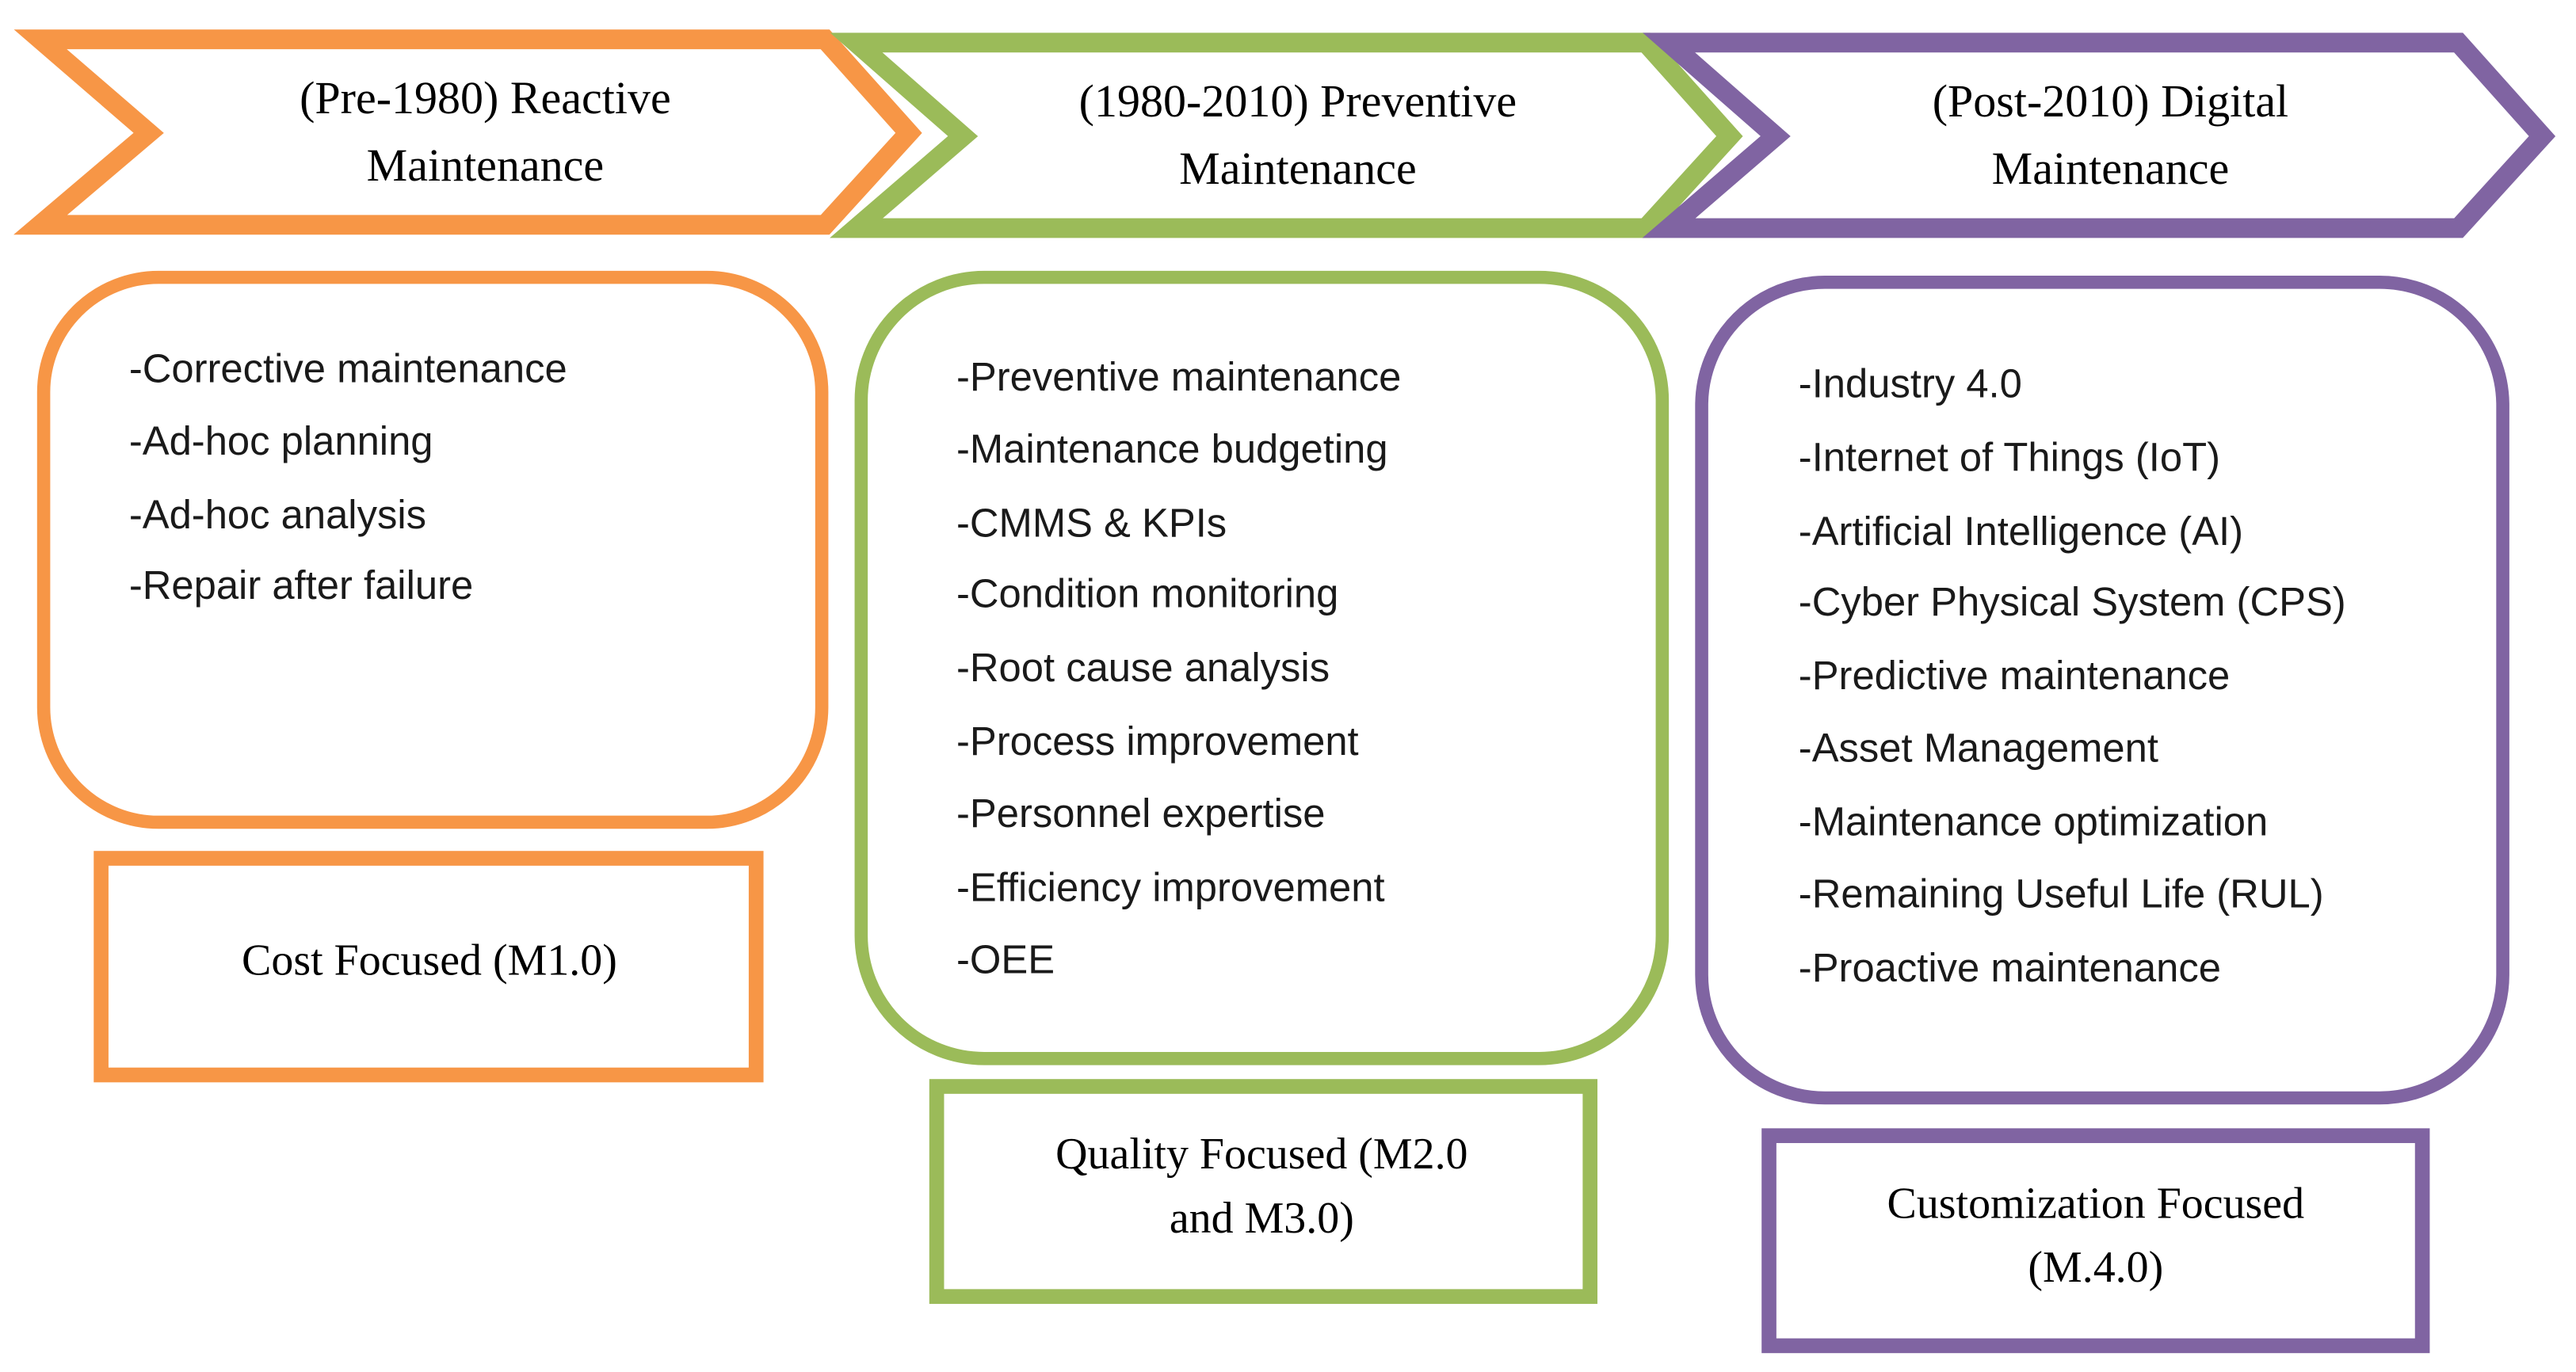  I want to click on list-item: -Personnel expertise, so click(1140, 813).